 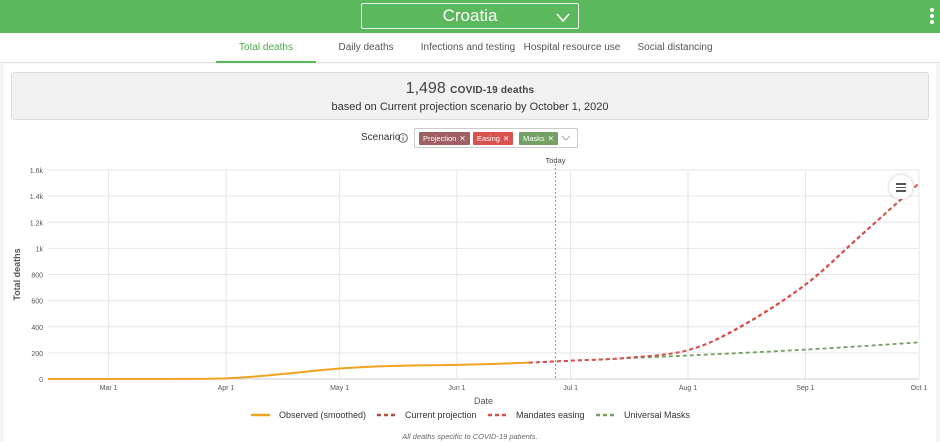 I want to click on country-select: Croatia, so click(x=470, y=16).